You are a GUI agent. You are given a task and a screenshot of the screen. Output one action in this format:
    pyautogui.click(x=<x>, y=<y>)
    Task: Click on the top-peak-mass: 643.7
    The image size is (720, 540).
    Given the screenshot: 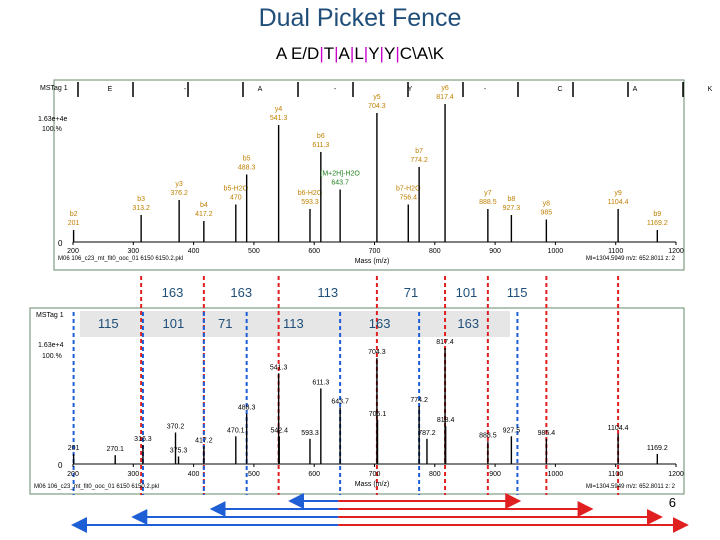 What is the action you would take?
    pyautogui.click(x=340, y=183)
    